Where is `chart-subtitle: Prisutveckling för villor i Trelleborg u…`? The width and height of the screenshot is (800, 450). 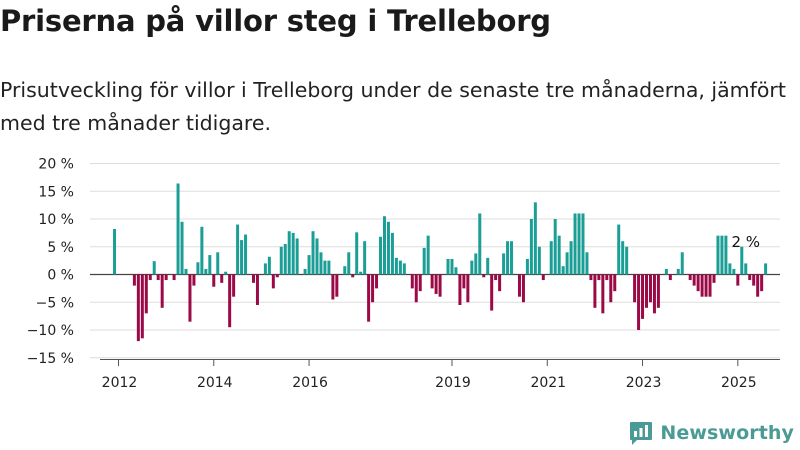
chart-subtitle: Prisutveckling för villor i Trelleborg u… is located at coordinates (393, 106).